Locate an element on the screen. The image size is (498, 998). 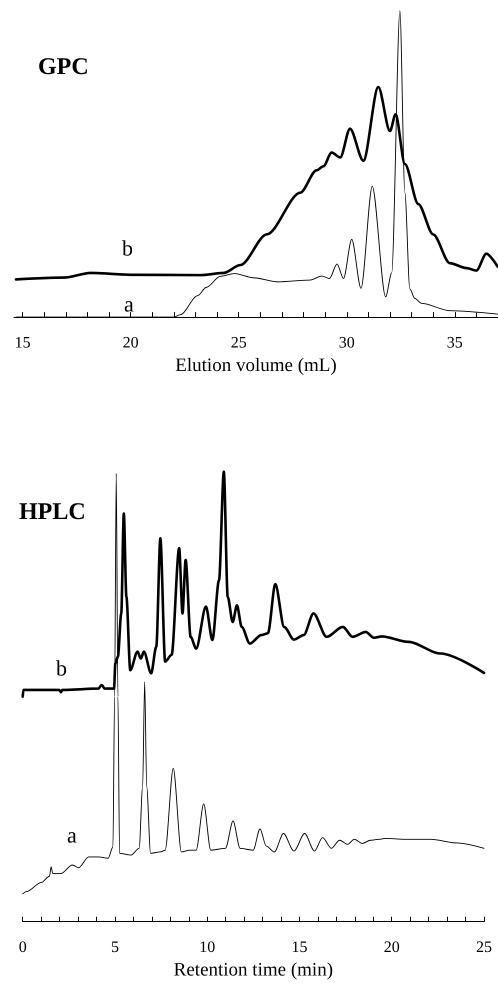
x-tick-label: 35 is located at coordinates (454, 343).